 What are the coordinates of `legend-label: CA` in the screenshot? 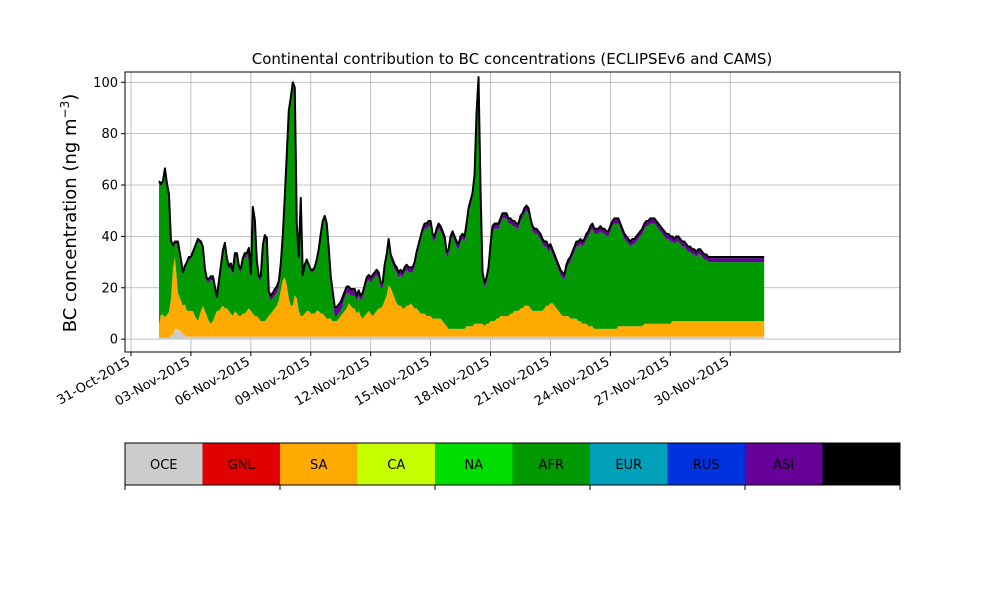 It's located at (396, 465).